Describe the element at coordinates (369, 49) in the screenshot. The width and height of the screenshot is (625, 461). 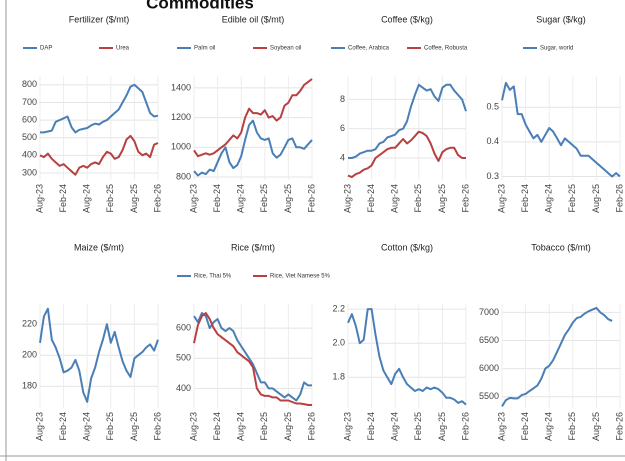
I see `legend-label: Coffee, Arabica` at that location.